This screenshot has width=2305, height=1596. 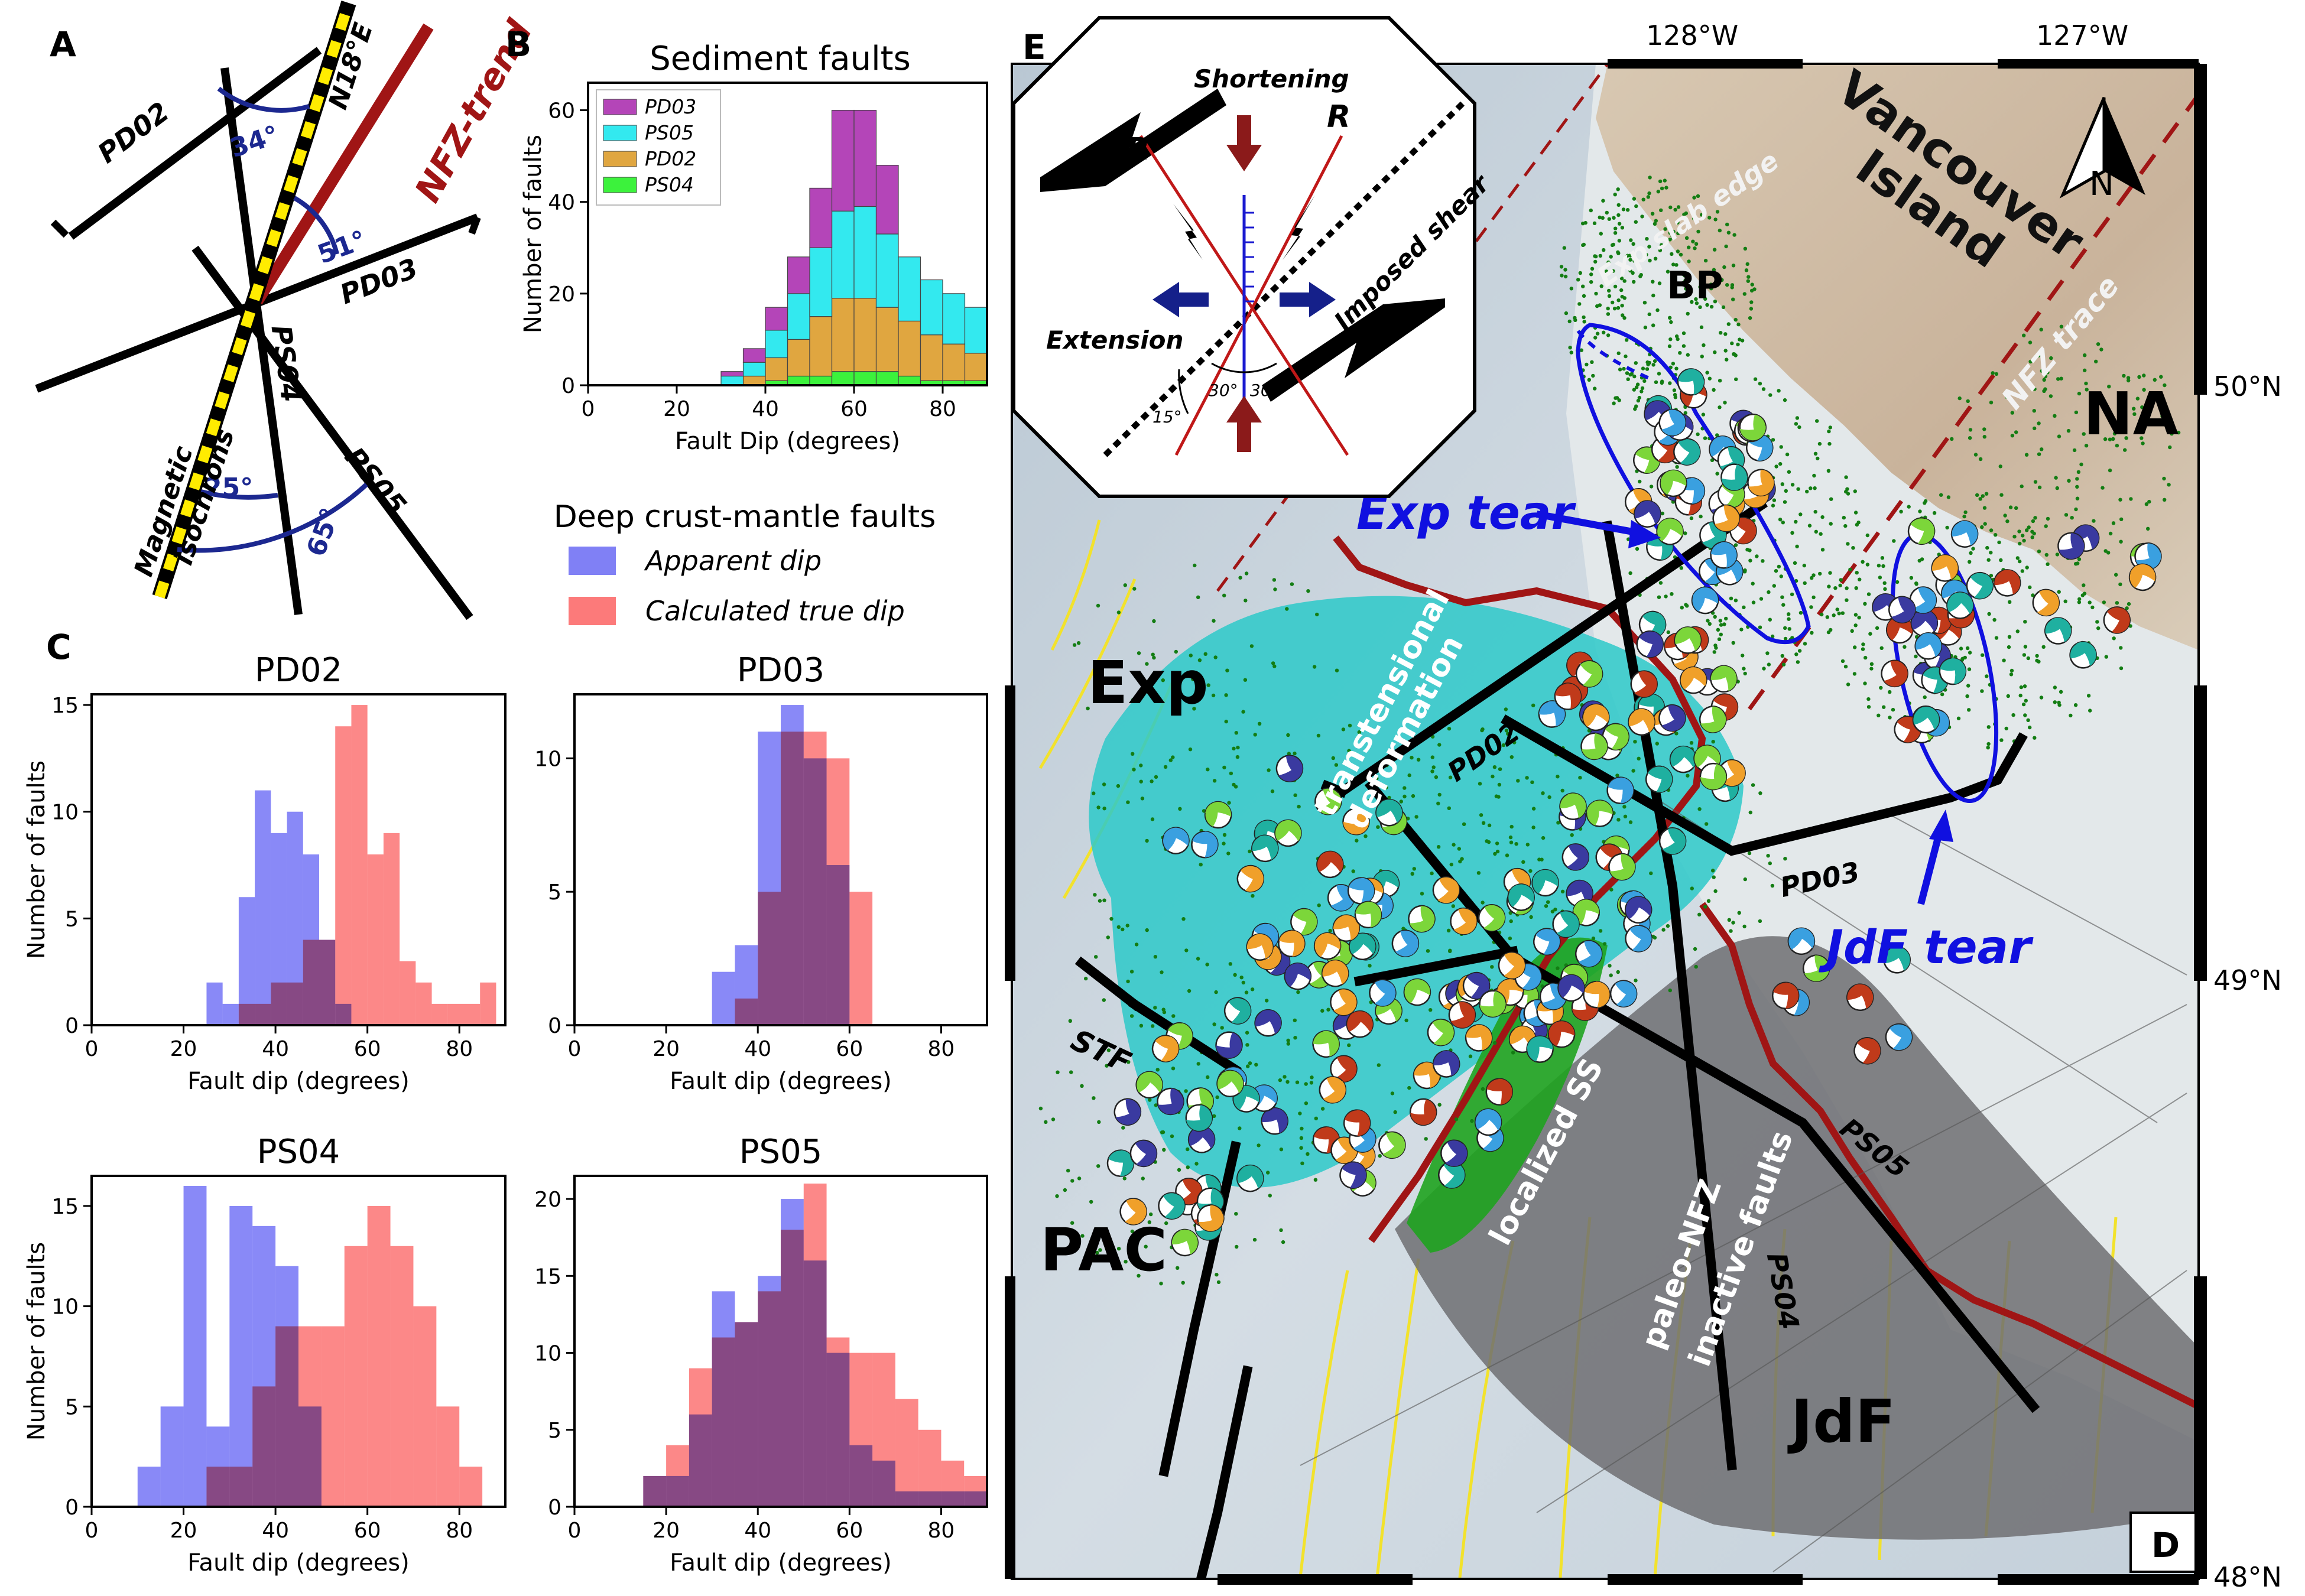 I want to click on ps04-ytick-label-0: 0, so click(x=72, y=1508).